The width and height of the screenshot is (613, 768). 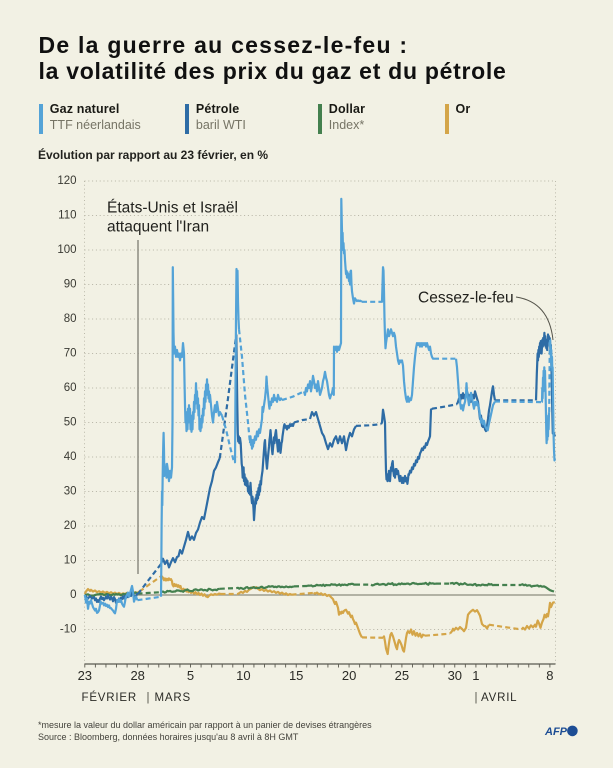 What do you see at coordinates (173, 698) in the screenshot?
I see `svg-text: MARS` at bounding box center [173, 698].